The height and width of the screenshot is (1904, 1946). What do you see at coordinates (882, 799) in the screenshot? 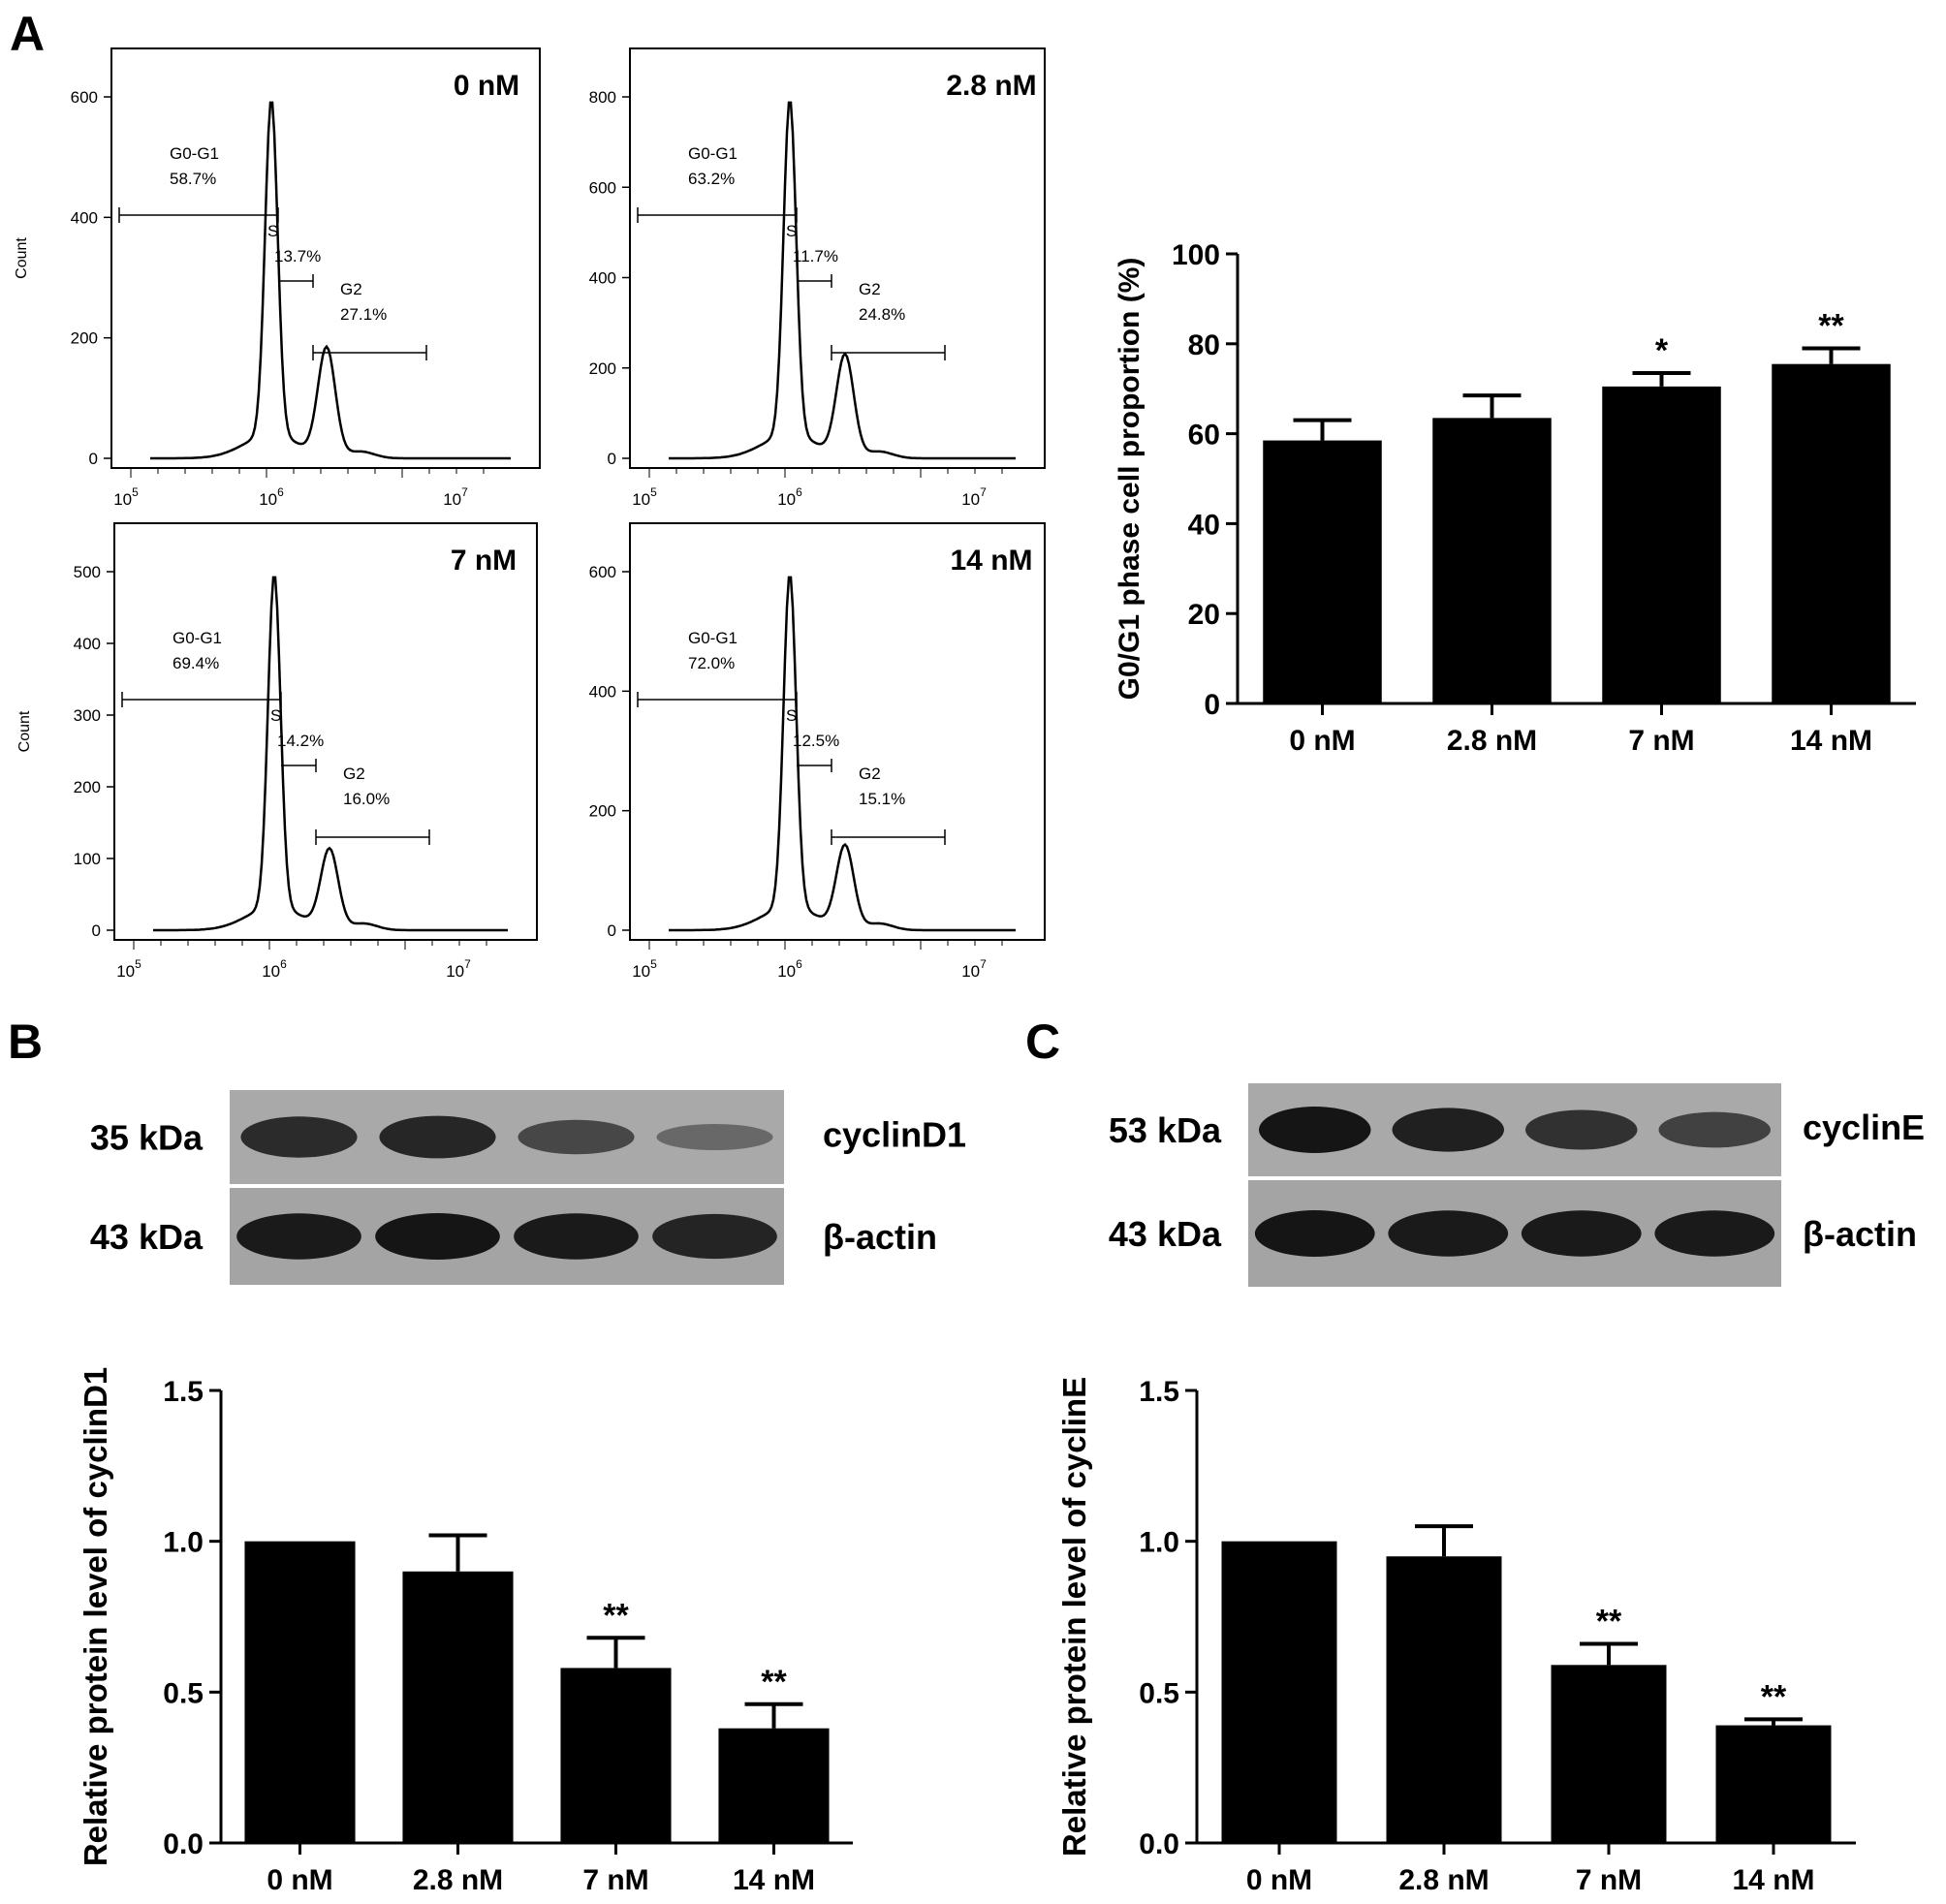
I see `gate-g2-pct: 15.1%` at bounding box center [882, 799].